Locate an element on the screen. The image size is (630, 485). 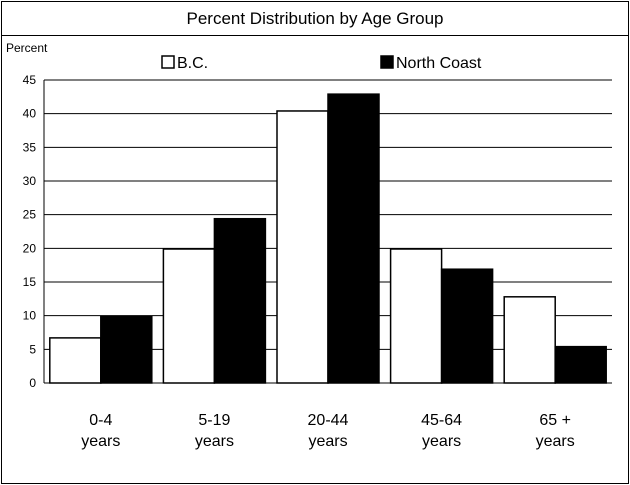
y-tick-label: 45 is located at coordinates (30, 80).